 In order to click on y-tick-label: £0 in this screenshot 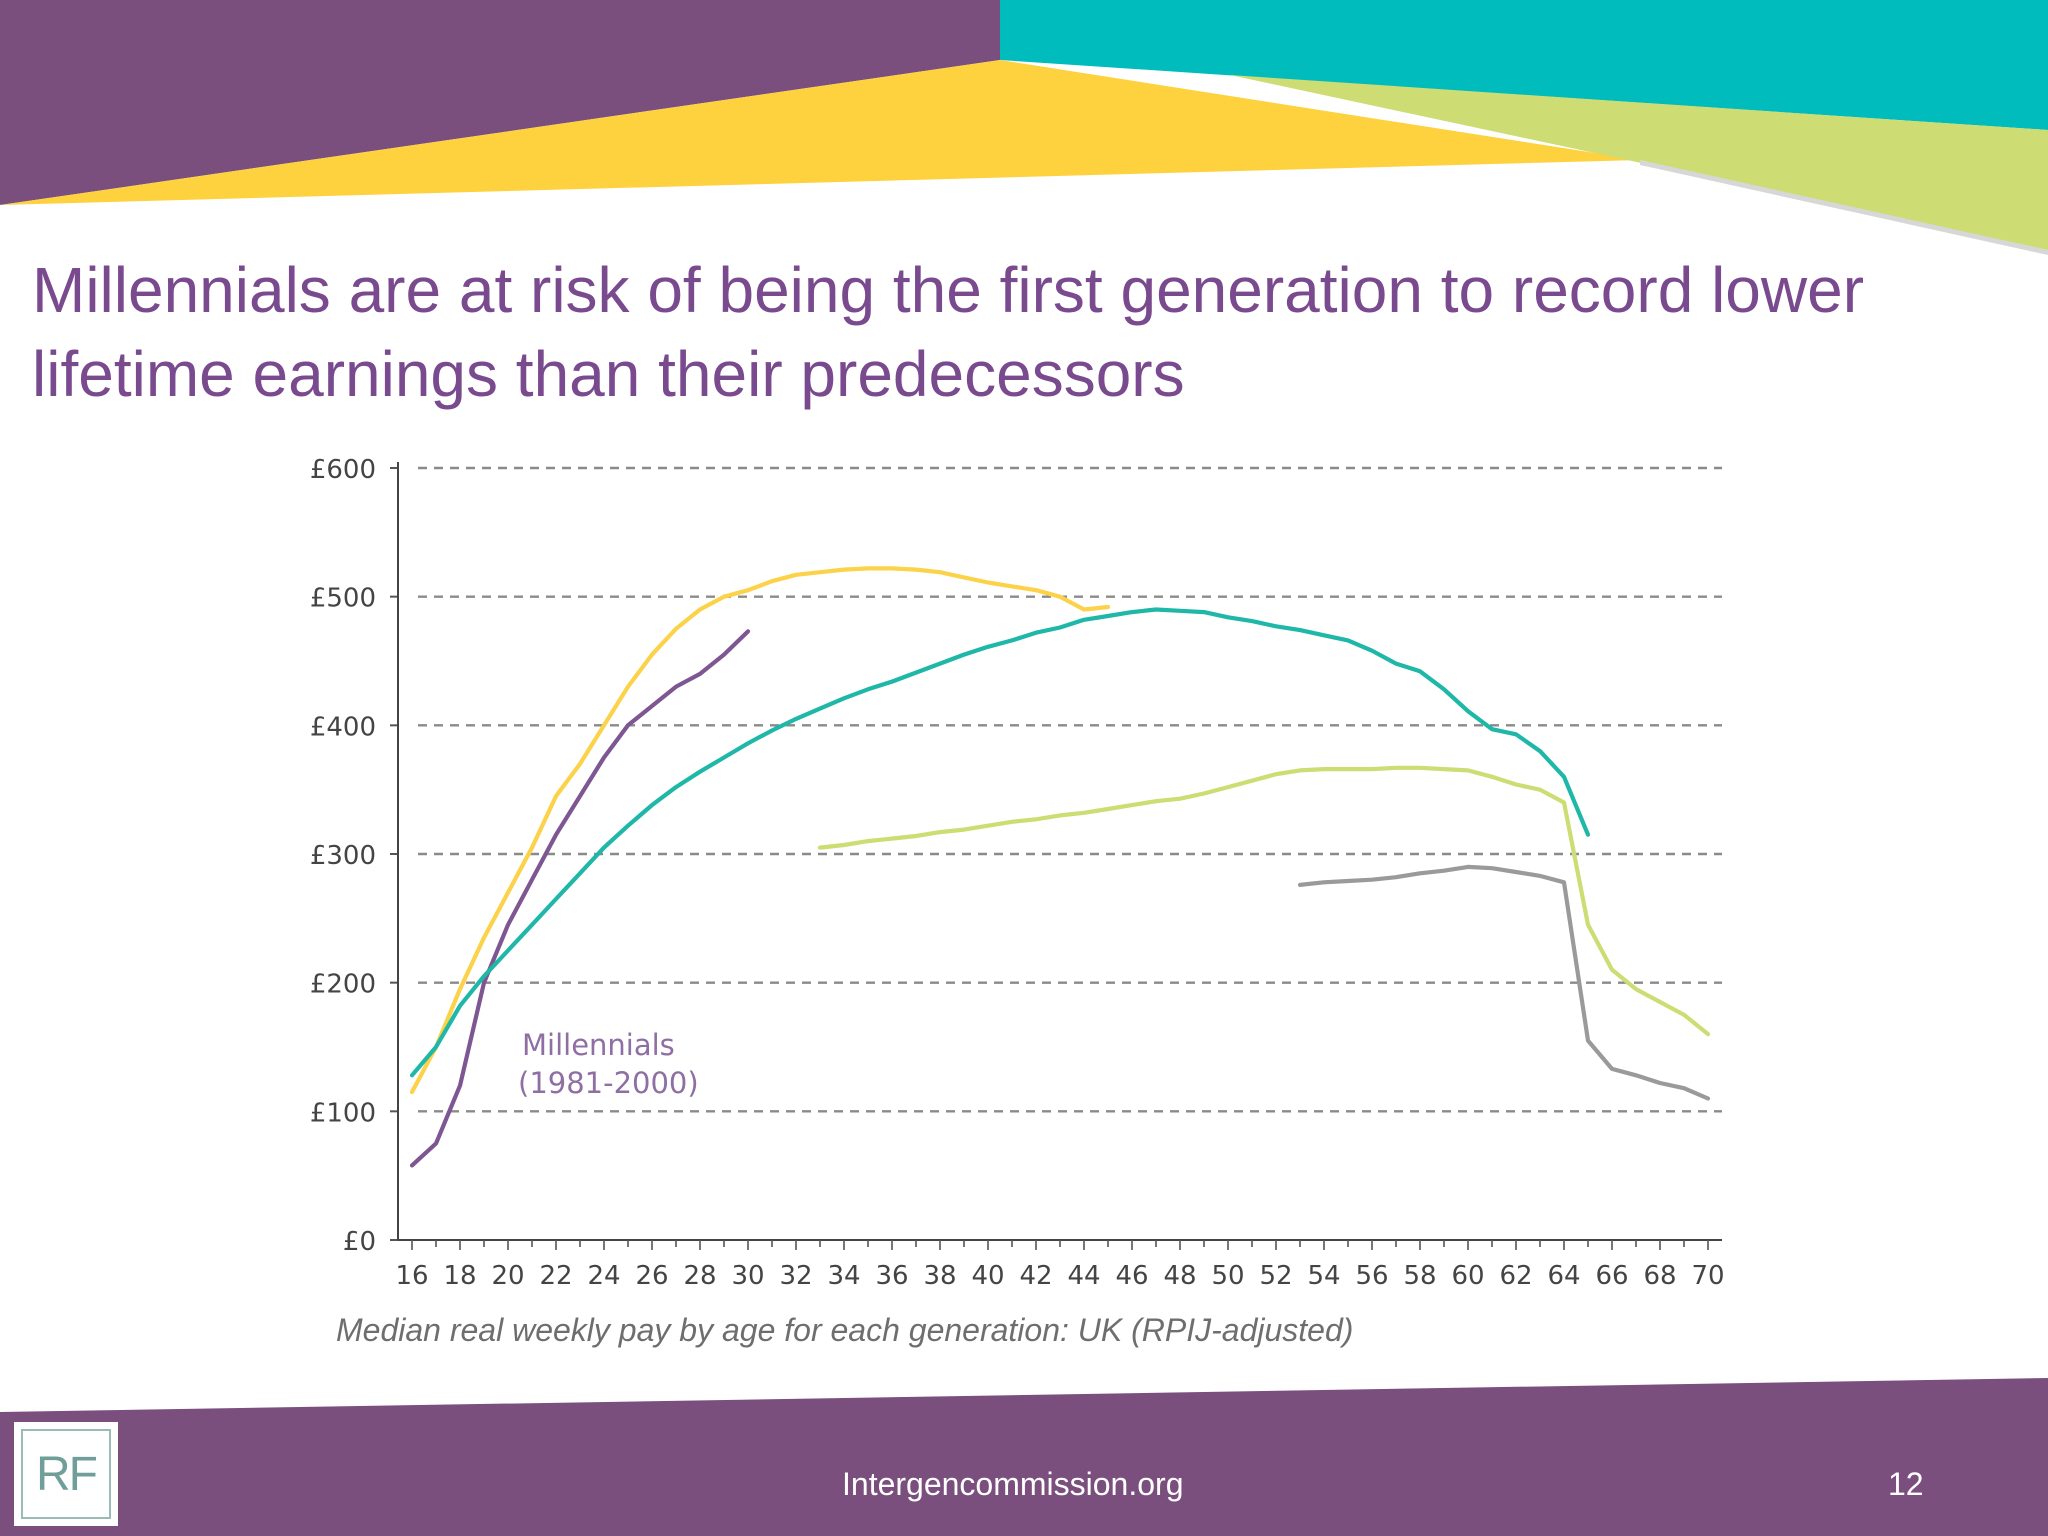, I will do `click(359, 1242)`.